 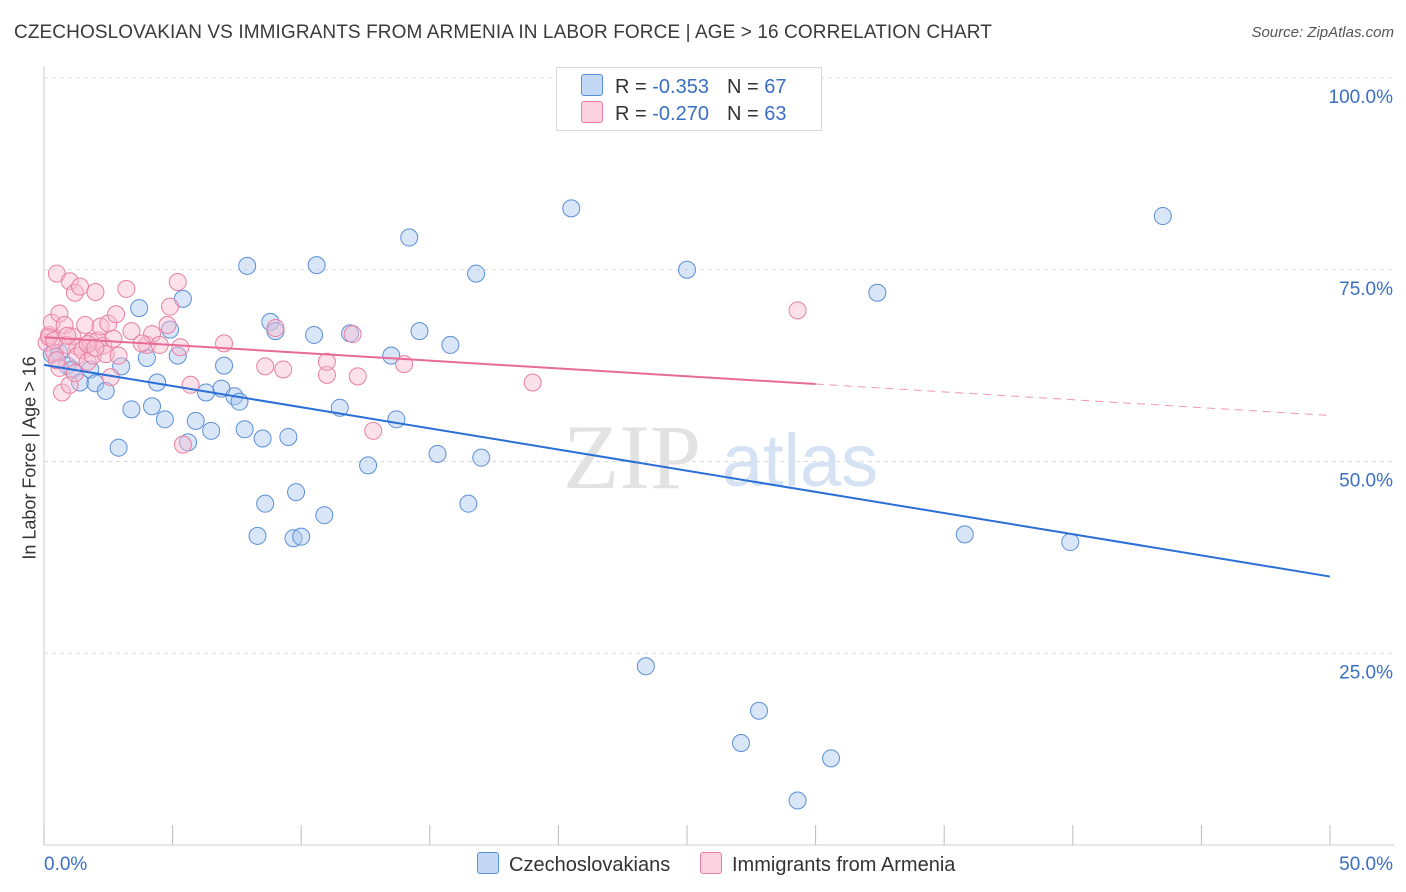 What do you see at coordinates (680, 87) in the screenshot?
I see `legend-r-value: -0.353` at bounding box center [680, 87].